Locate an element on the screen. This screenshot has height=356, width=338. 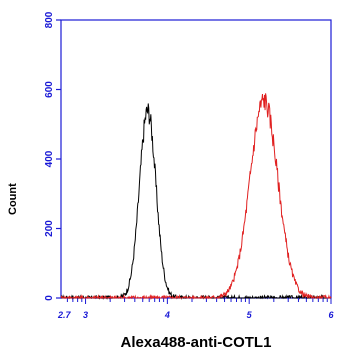
x-axis-tick-marks is located at coordinates (199, 301).